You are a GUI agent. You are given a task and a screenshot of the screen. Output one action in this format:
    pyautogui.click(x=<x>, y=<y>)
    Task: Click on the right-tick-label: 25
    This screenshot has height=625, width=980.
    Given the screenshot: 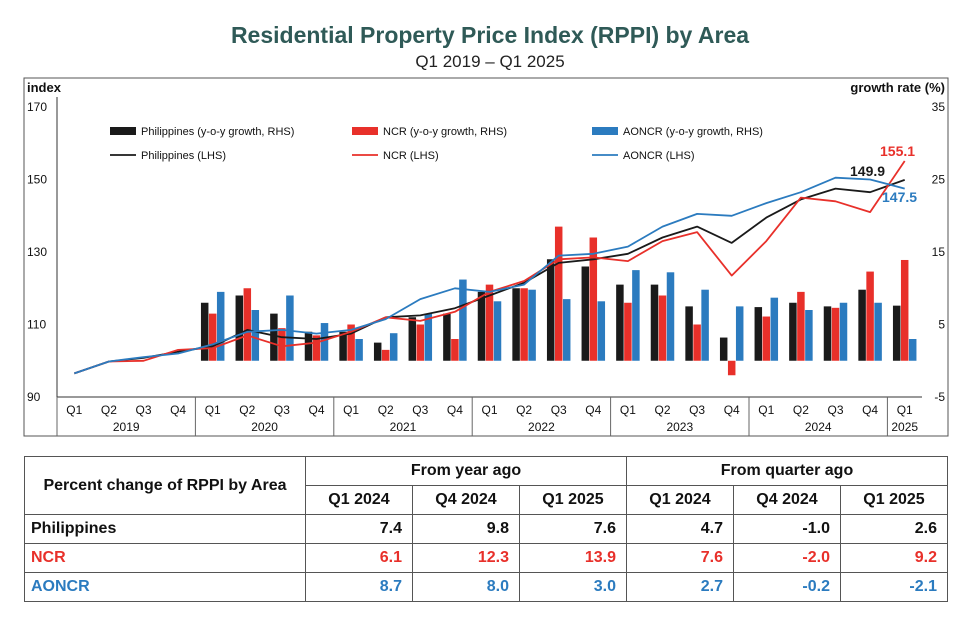 What is the action you would take?
    pyautogui.click(x=939, y=180)
    